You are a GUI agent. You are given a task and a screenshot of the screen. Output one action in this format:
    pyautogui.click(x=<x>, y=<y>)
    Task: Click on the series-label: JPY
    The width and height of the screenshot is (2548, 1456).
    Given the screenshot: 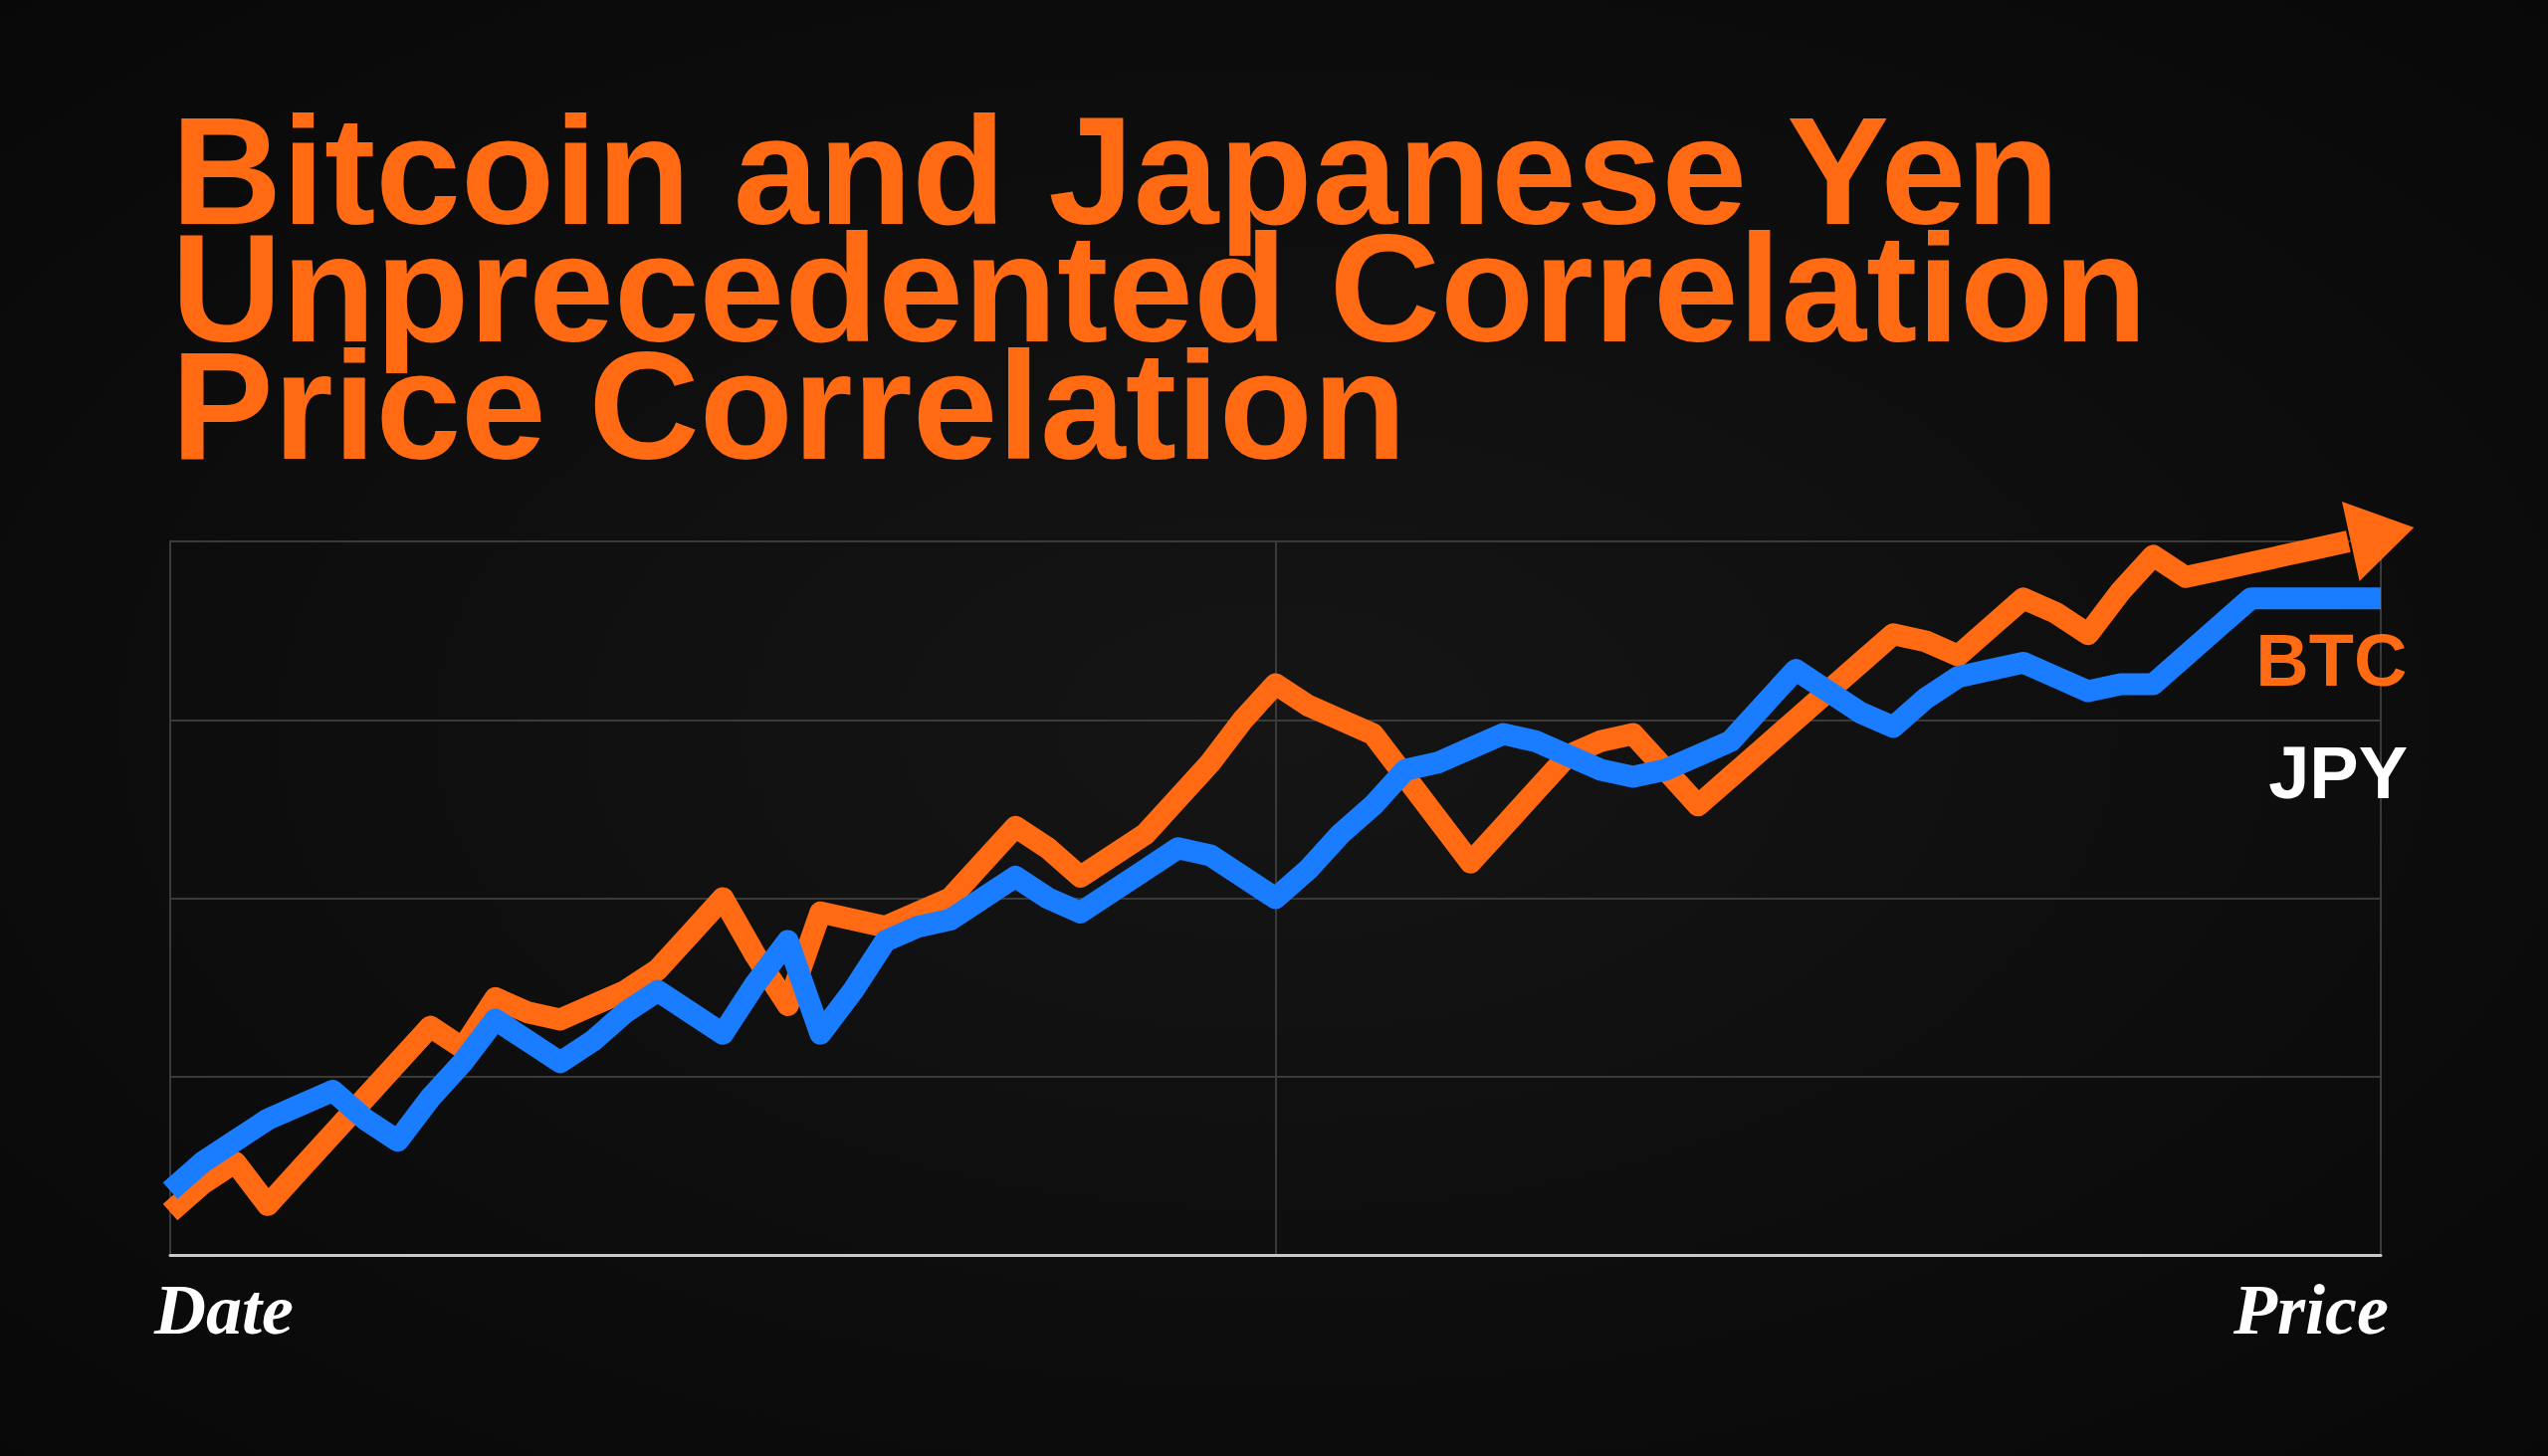 What is the action you would take?
    pyautogui.click(x=2338, y=772)
    